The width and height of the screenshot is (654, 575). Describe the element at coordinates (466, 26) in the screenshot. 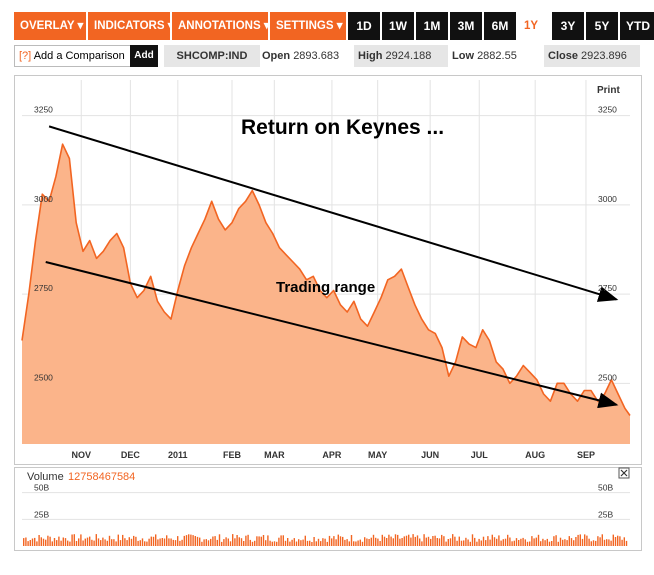

I see `range-3m-button: 3M` at that location.